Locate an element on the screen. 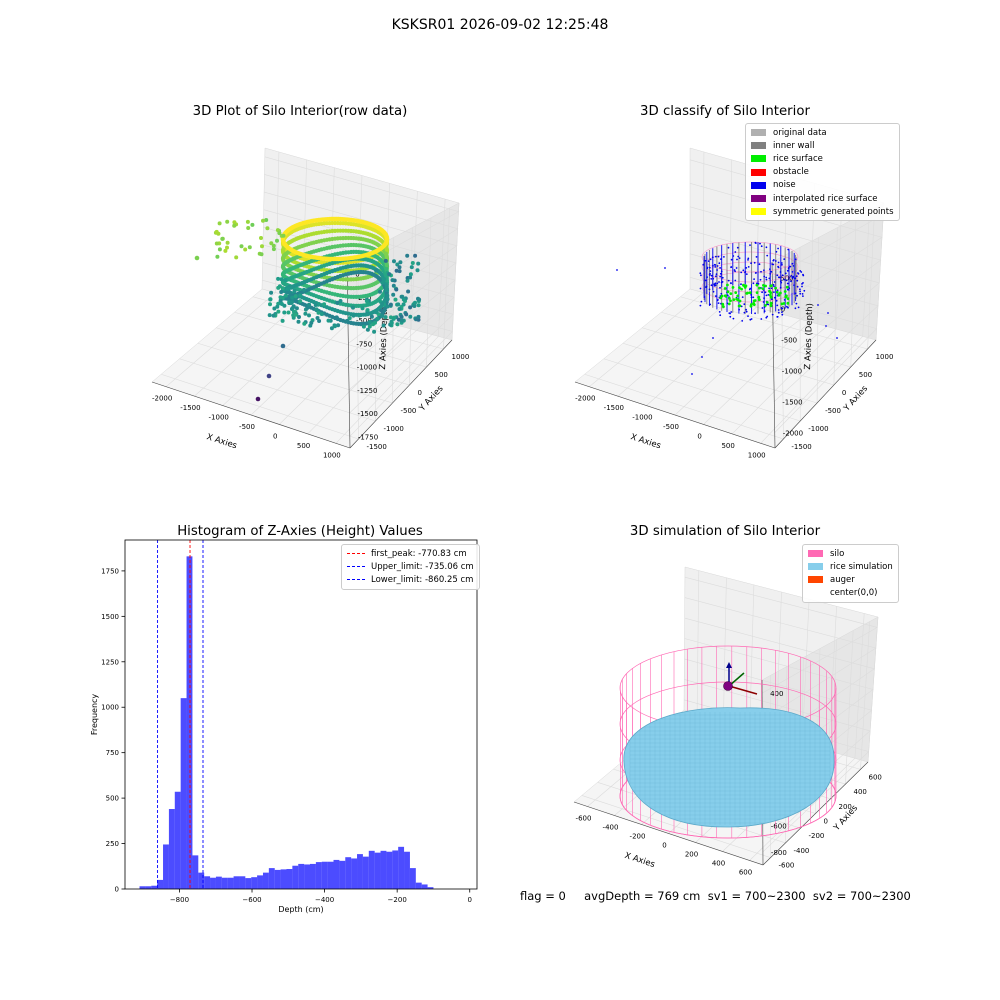 Image resolution: width=1000 pixels, height=1000 pixels. center-point is located at coordinates (728, 686).